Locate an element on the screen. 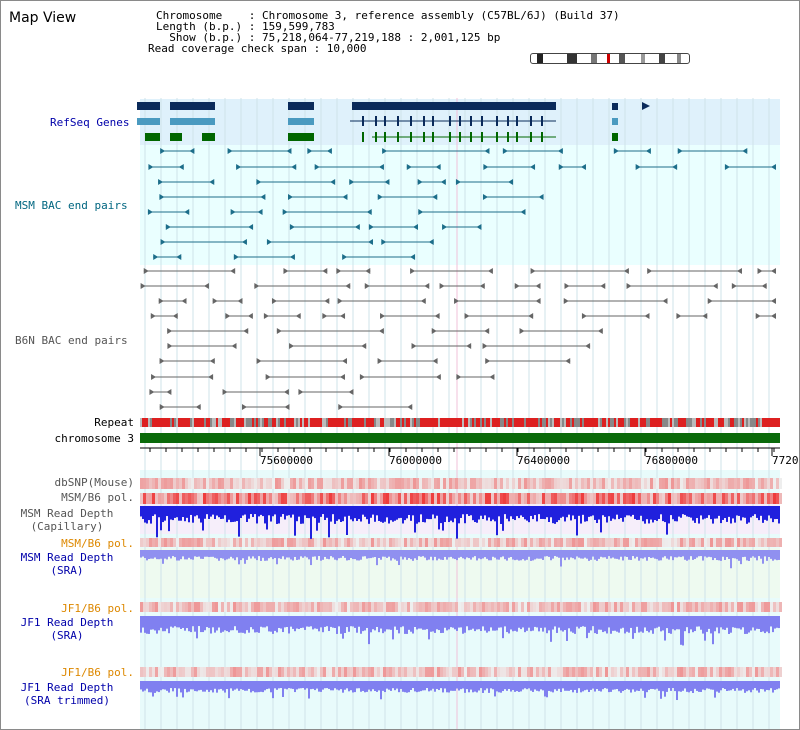 The height and width of the screenshot is (730, 800). label-msm-depth-sra: MSM Read Depth (SRA) is located at coordinates (67, 564).